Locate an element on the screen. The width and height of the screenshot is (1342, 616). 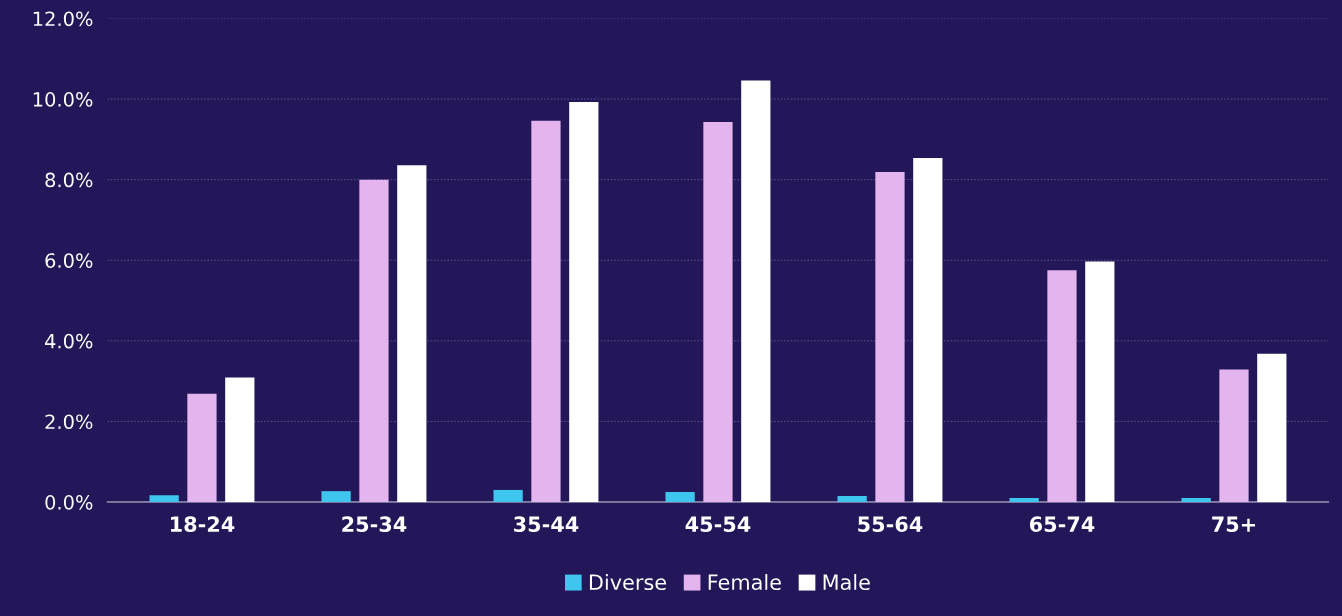
x-tick-label: 35-44 is located at coordinates (546, 524).